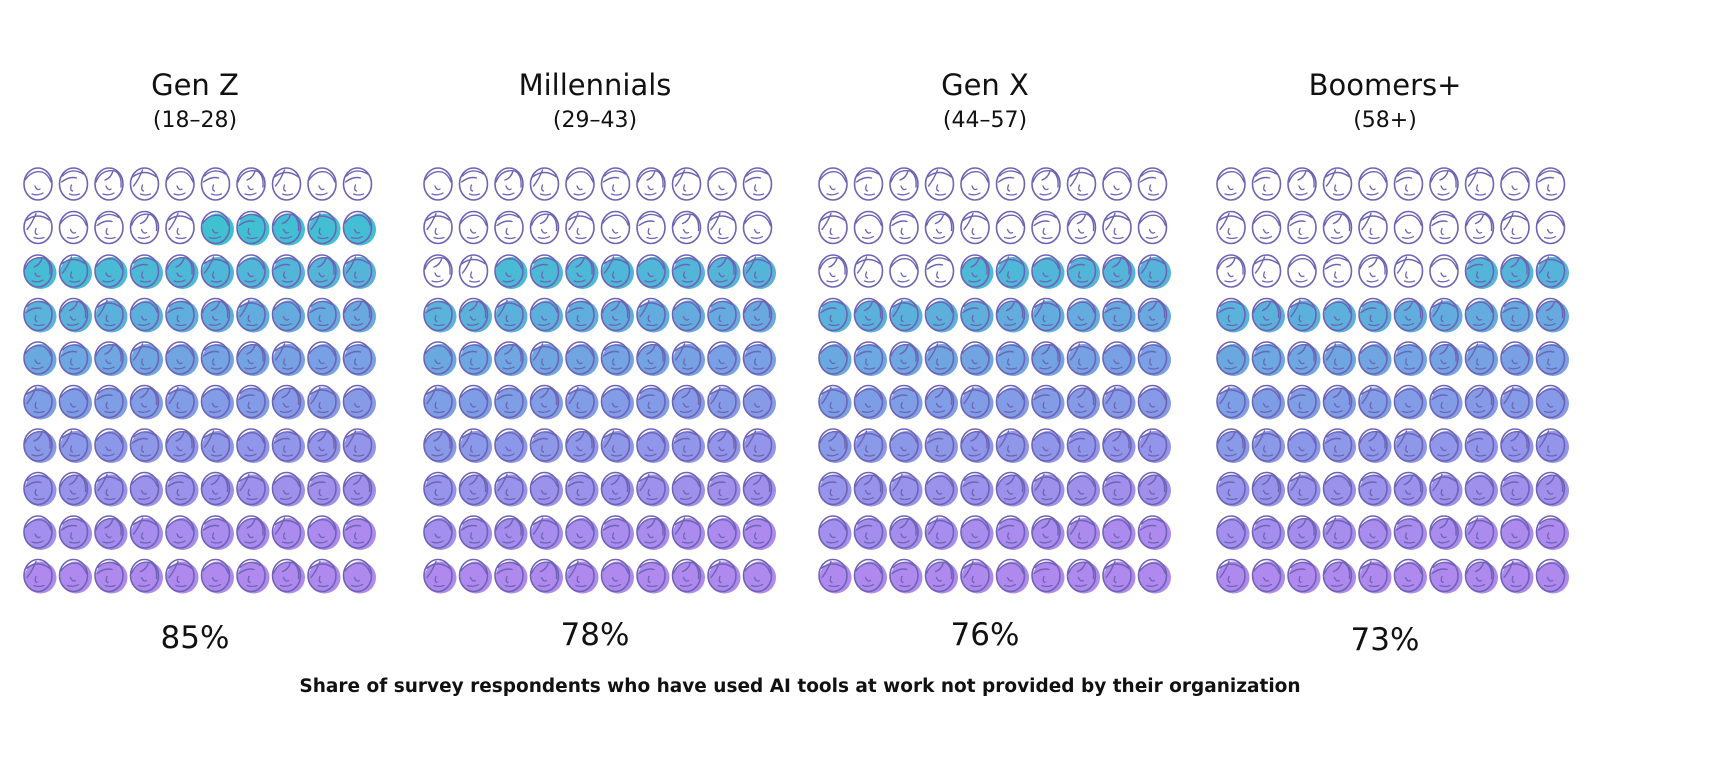 The image size is (1729, 774). What do you see at coordinates (985, 85) in the screenshot?
I see `panel-title: Gen X` at bounding box center [985, 85].